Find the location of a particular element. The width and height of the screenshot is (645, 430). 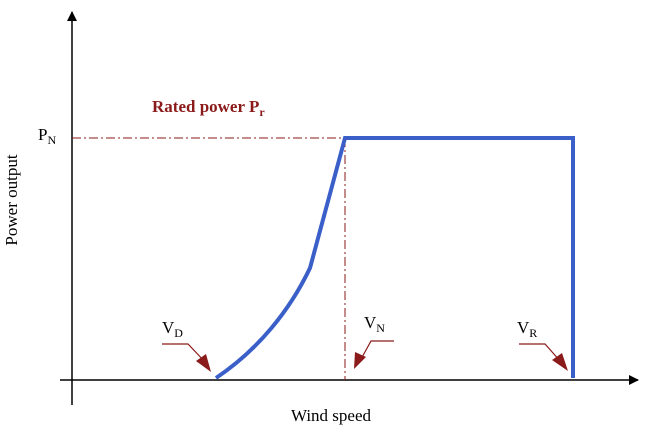

rated-power-subscript: r is located at coordinates (262, 112).